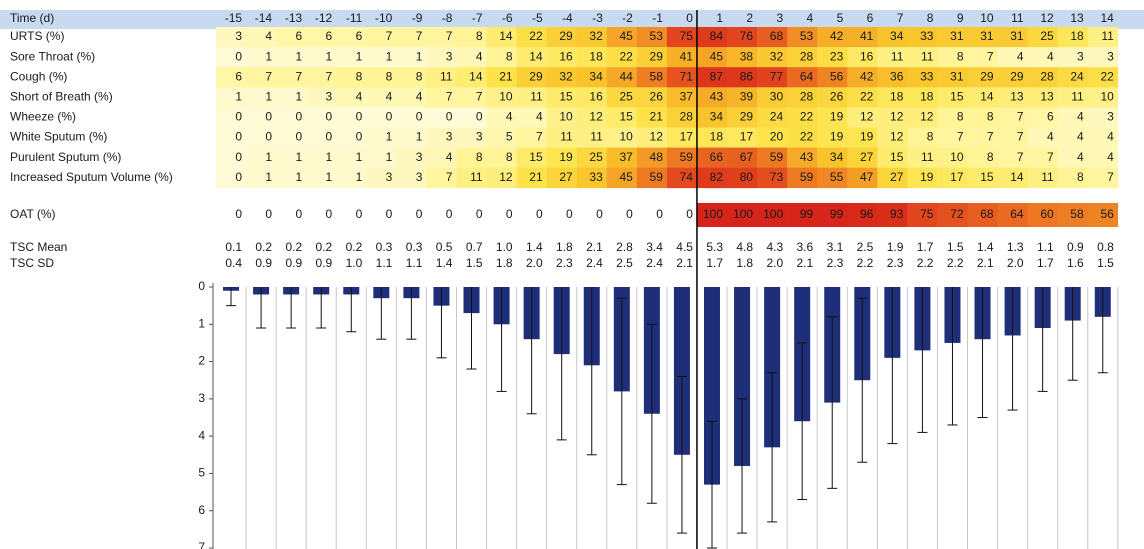 The width and height of the screenshot is (1144, 549). Describe the element at coordinates (807, 96) in the screenshot. I see `cell-value: 28` at that location.